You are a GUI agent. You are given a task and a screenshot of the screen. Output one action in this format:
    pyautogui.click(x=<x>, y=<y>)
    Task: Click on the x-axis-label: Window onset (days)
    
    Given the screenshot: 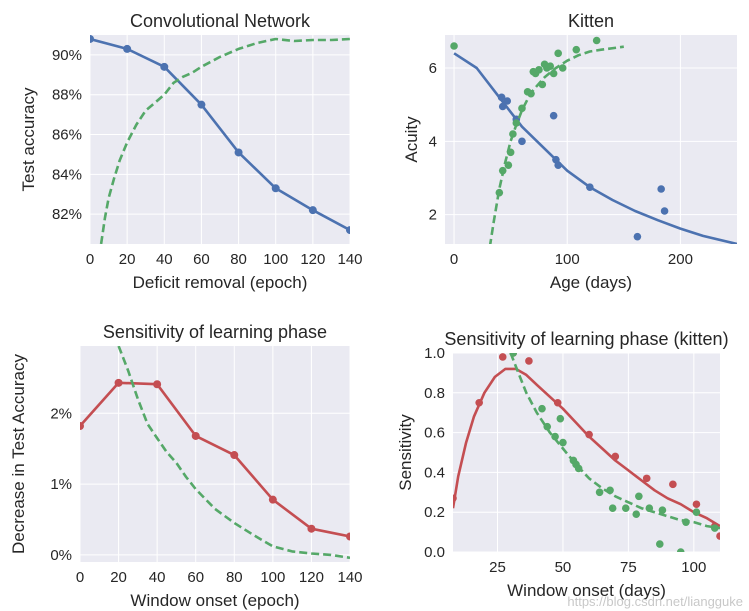 What is the action you would take?
    pyautogui.click(x=586, y=590)
    